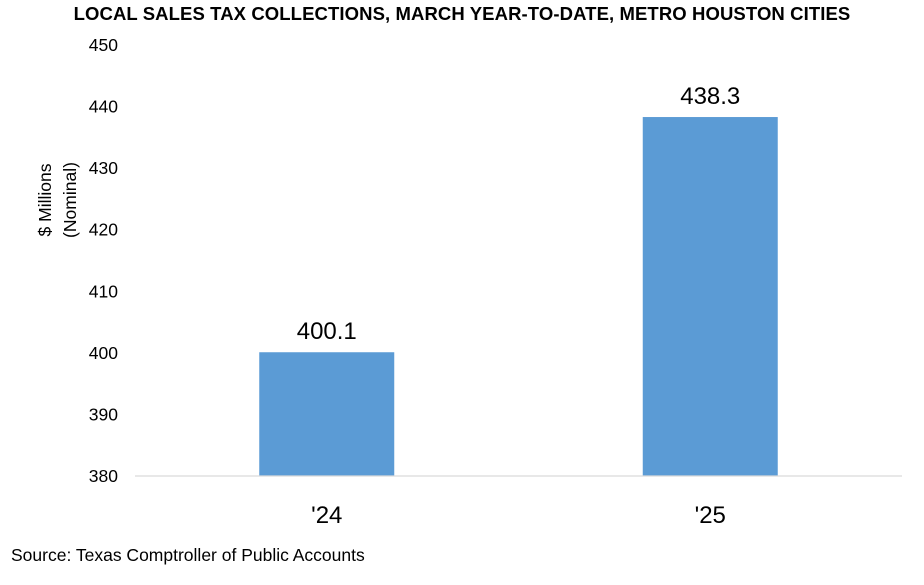  What do you see at coordinates (326, 515) in the screenshot?
I see `category-label: '24` at bounding box center [326, 515].